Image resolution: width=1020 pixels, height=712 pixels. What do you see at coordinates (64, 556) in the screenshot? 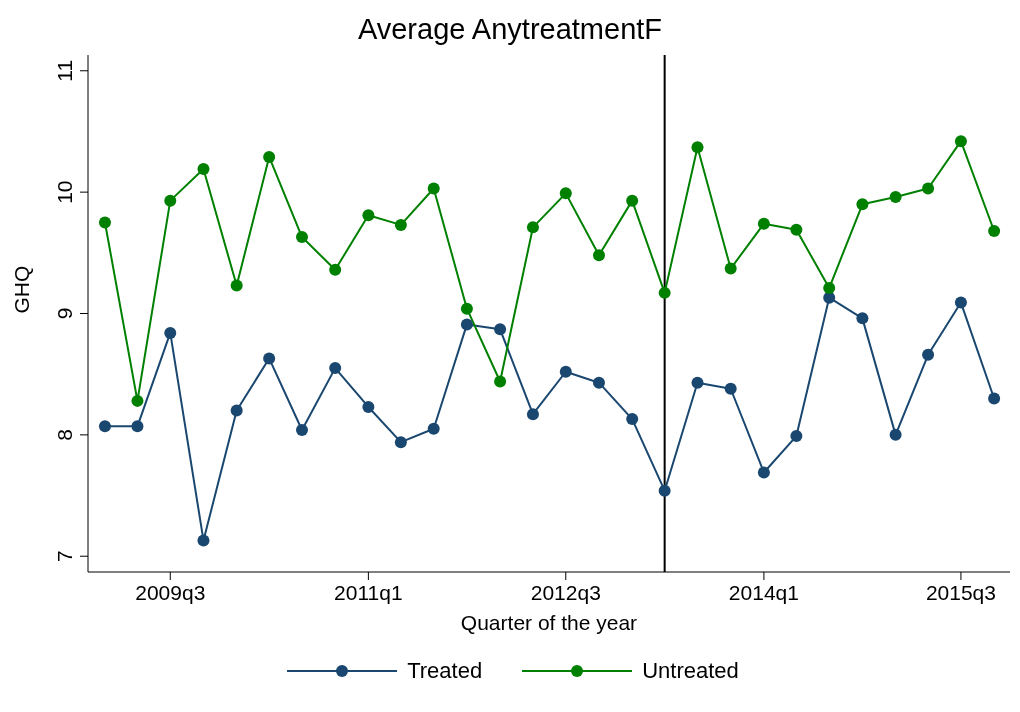
I see `y-tick-label: 7` at bounding box center [64, 556].